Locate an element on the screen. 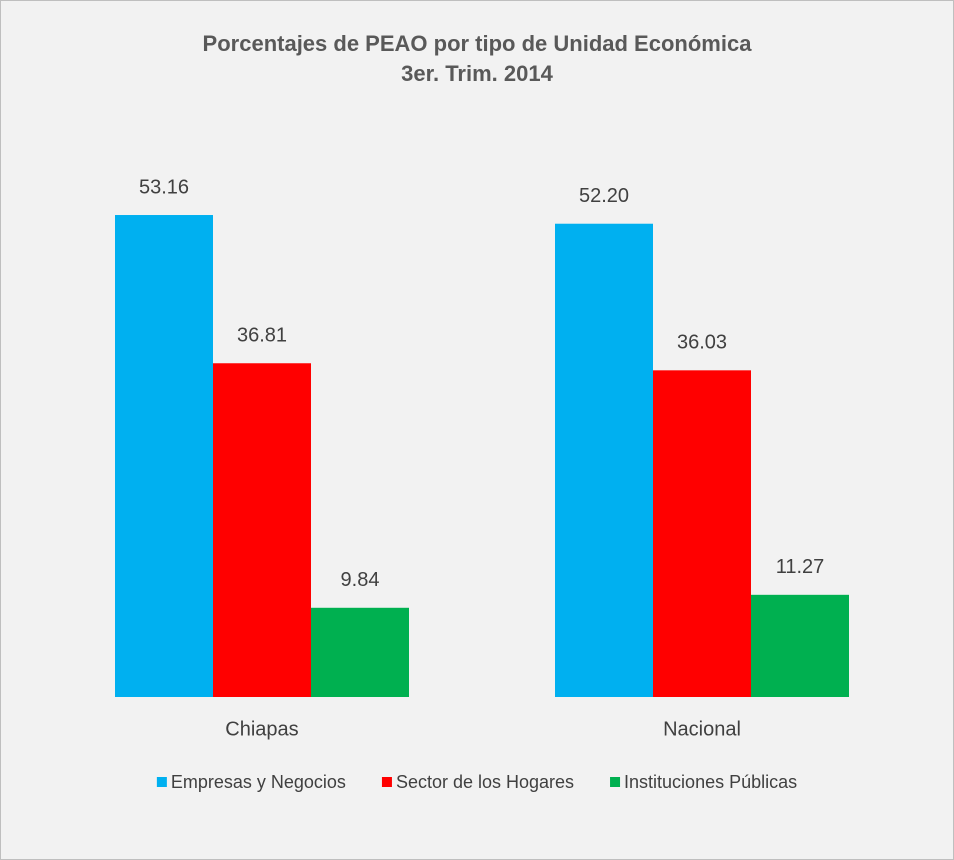 The width and height of the screenshot is (954, 860). chart-subtitle: 3er. Trim. 2014 is located at coordinates (477, 73).